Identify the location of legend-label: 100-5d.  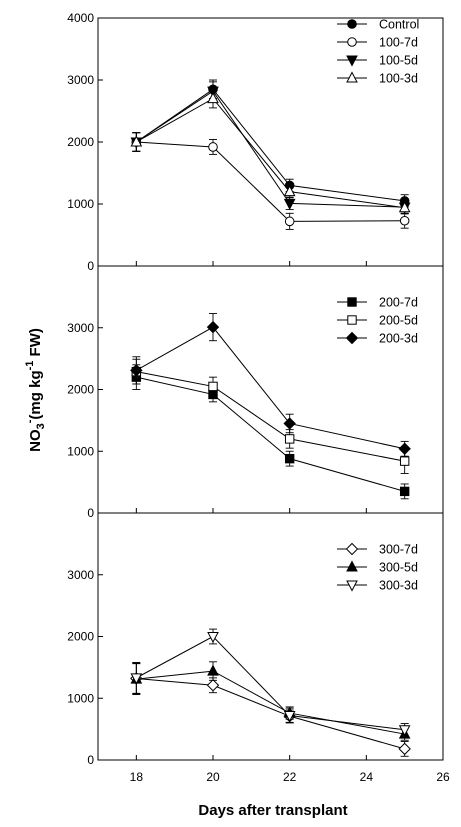
(398, 61).